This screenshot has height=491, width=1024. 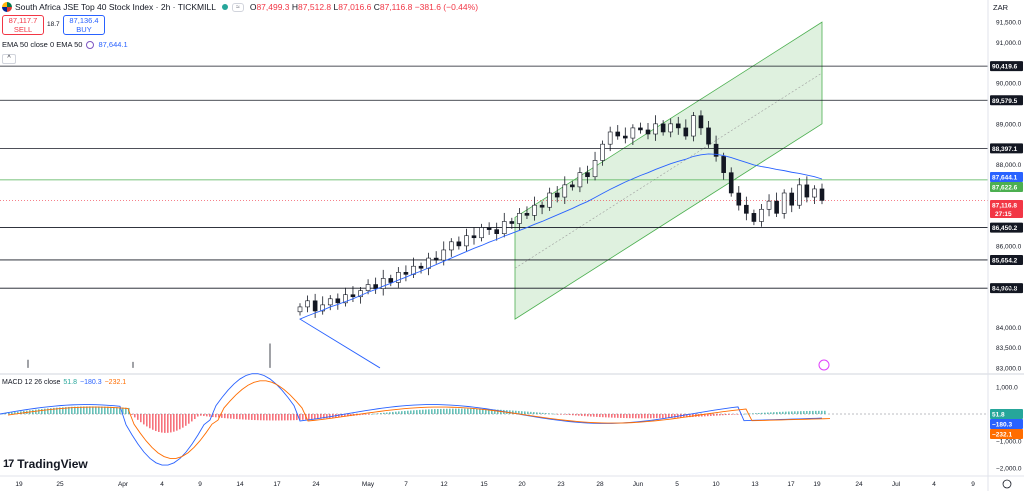 What do you see at coordinates (45, 464) in the screenshot?
I see `tradingview-logo: 17 TradingView` at bounding box center [45, 464].